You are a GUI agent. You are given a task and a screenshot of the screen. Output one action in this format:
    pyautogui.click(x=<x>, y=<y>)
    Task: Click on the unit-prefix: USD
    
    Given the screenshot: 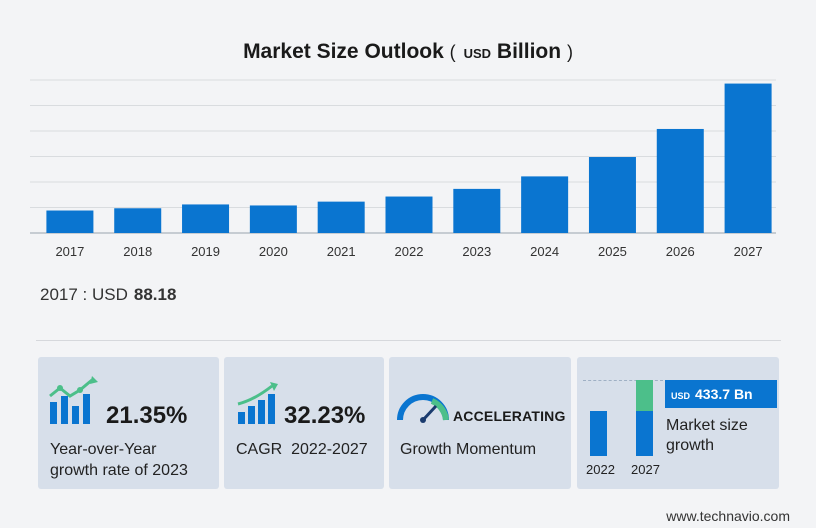 What is the action you would take?
    pyautogui.click(x=477, y=53)
    